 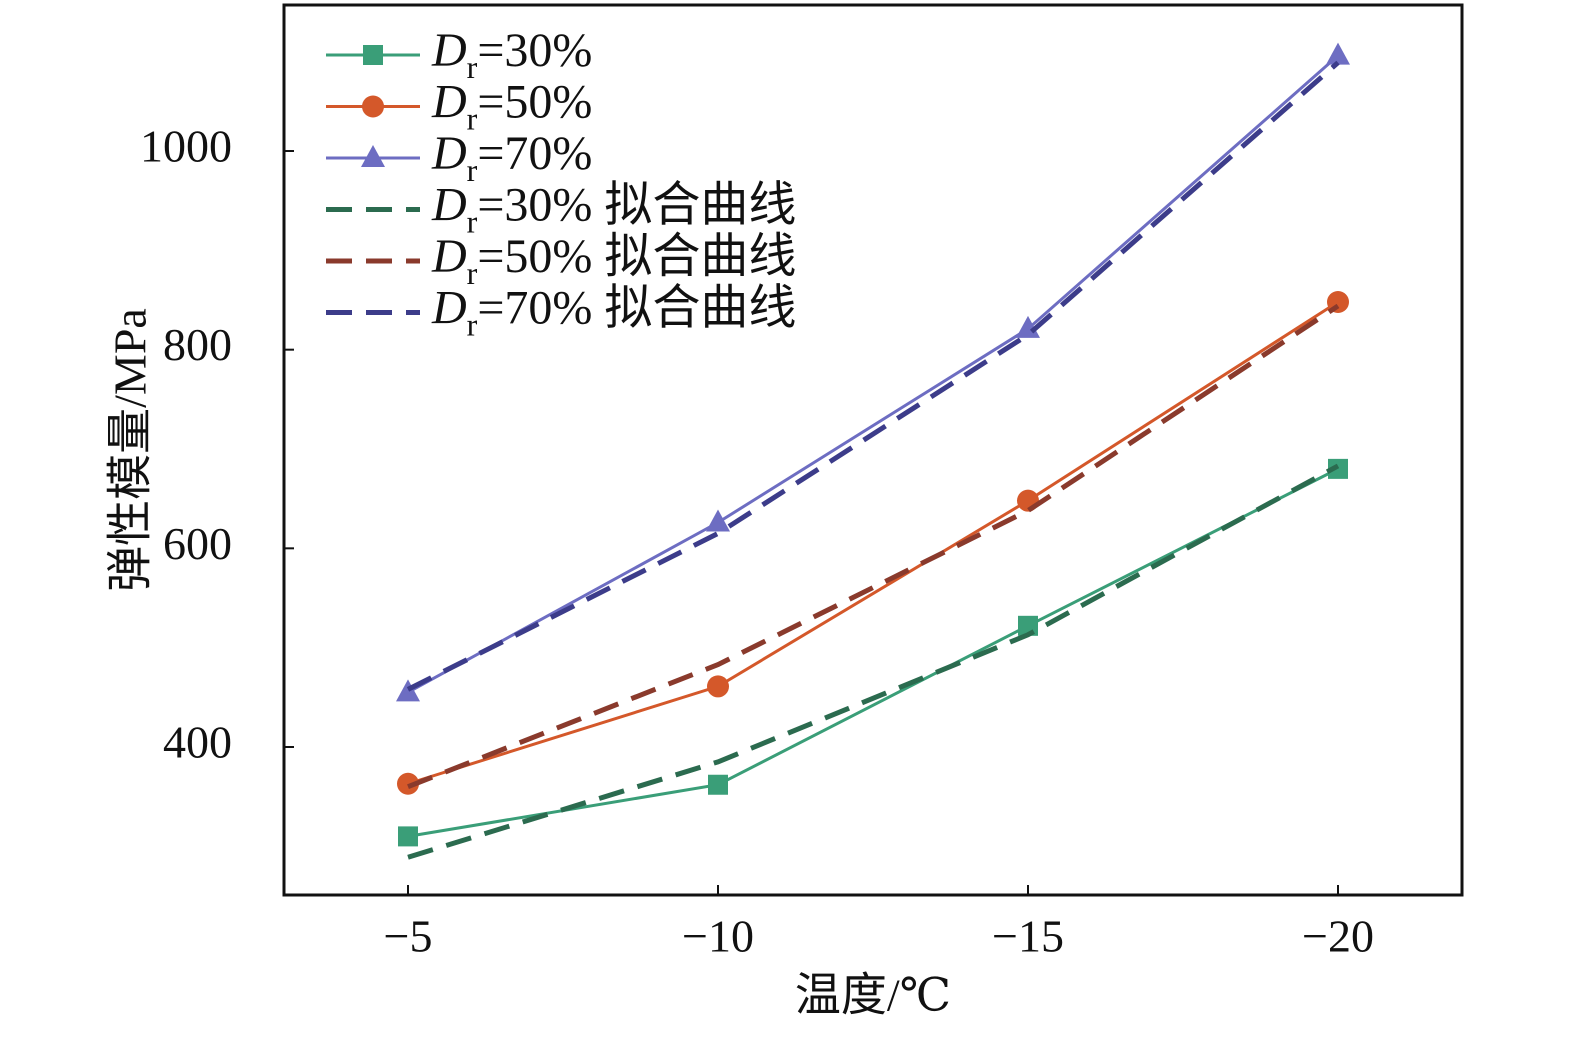 What do you see at coordinates (511, 157) in the screenshot?
I see `legend-label: Dr=70%` at bounding box center [511, 157].